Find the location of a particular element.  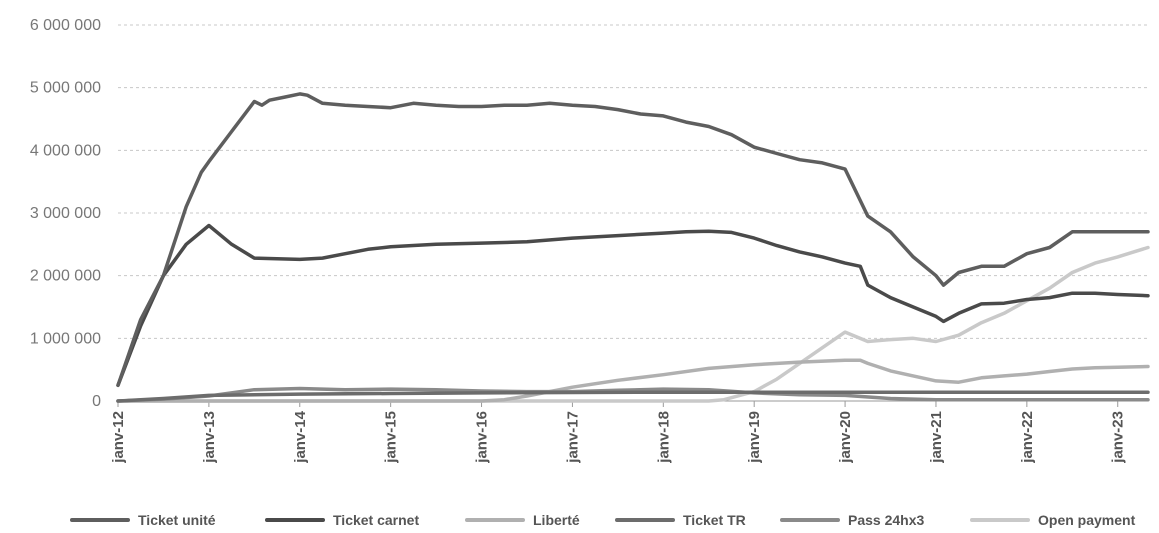

x-tick-label: janv-20 is located at coordinates (845, 437).